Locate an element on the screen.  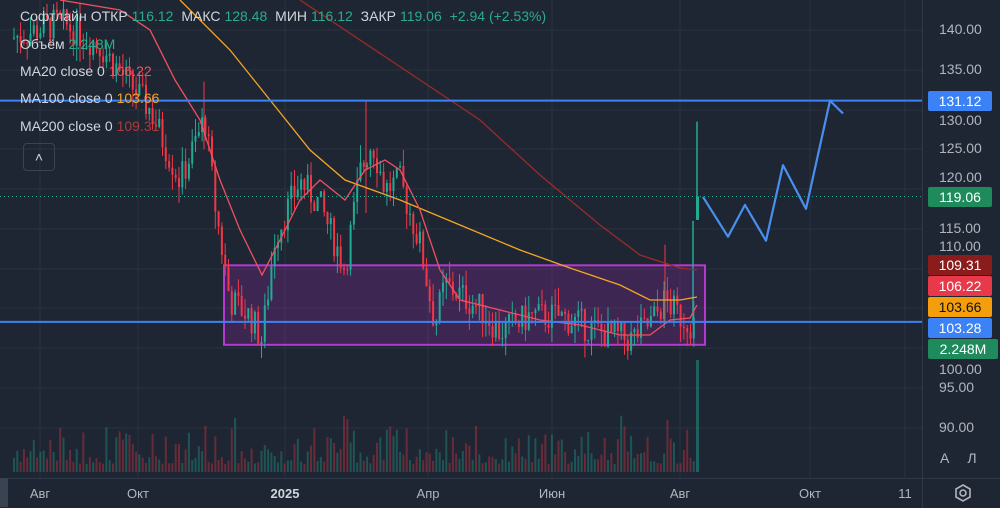
projection-arrow is located at coordinates (773, 170).